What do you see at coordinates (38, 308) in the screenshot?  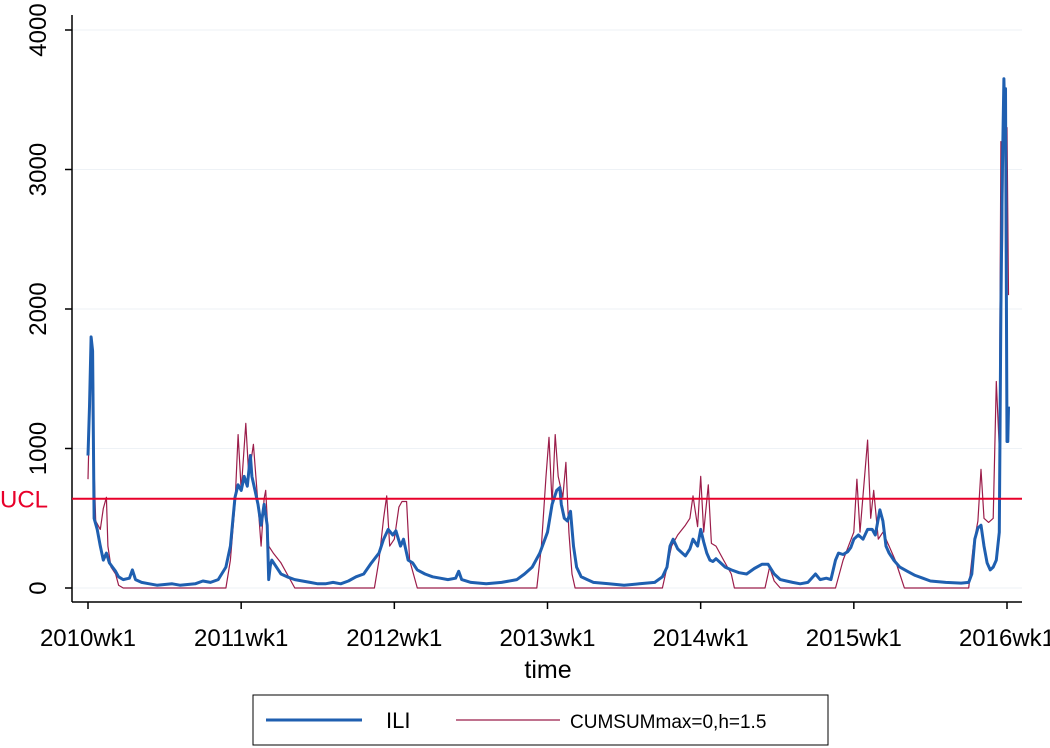 I see `y-tick-label: 2000` at bounding box center [38, 308].